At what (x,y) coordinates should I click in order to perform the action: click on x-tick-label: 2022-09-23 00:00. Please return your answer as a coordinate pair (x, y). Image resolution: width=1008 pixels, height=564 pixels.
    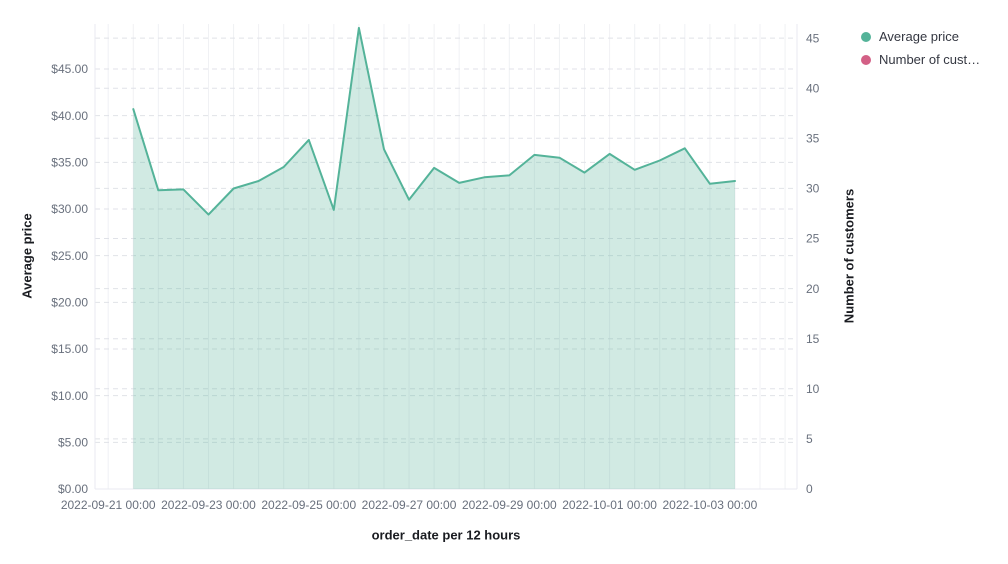
    Looking at the image, I should click on (208, 505).